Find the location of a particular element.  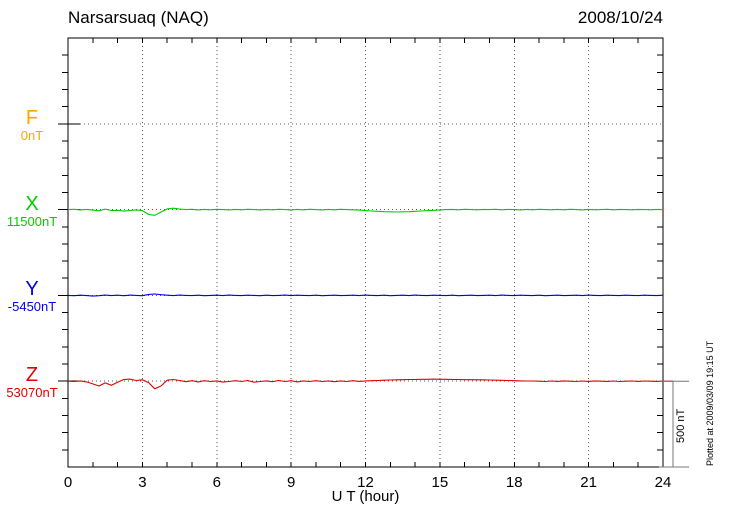

x-tick-label: 15 is located at coordinates (440, 482).